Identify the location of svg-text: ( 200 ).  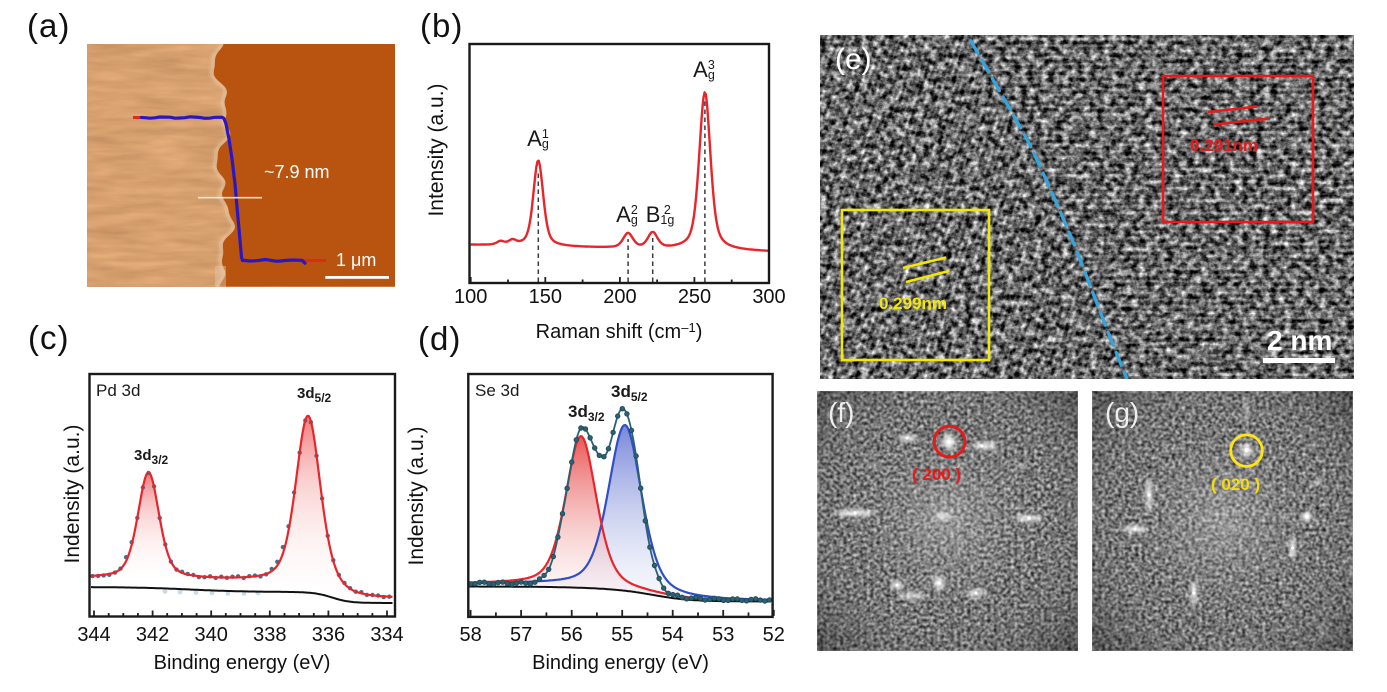
(936, 474).